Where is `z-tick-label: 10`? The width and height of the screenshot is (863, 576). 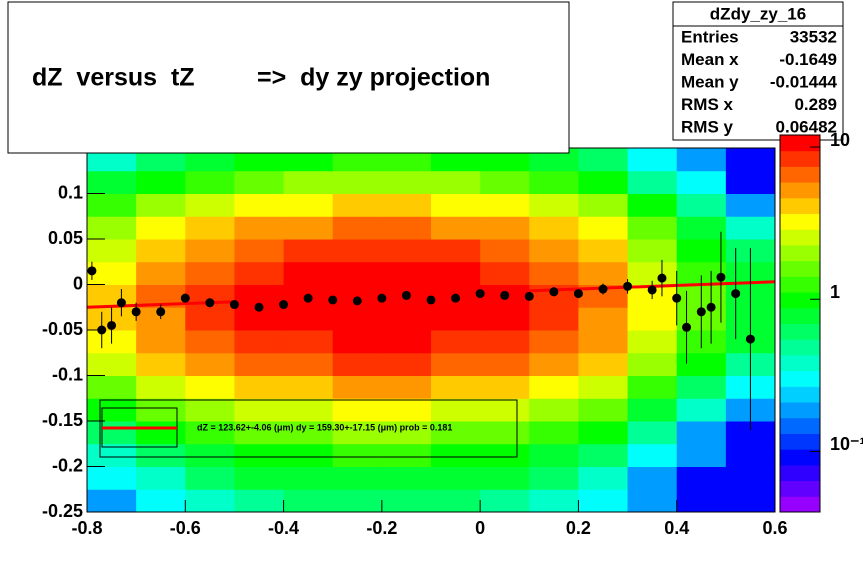 z-tick-label: 10 is located at coordinates (840, 140).